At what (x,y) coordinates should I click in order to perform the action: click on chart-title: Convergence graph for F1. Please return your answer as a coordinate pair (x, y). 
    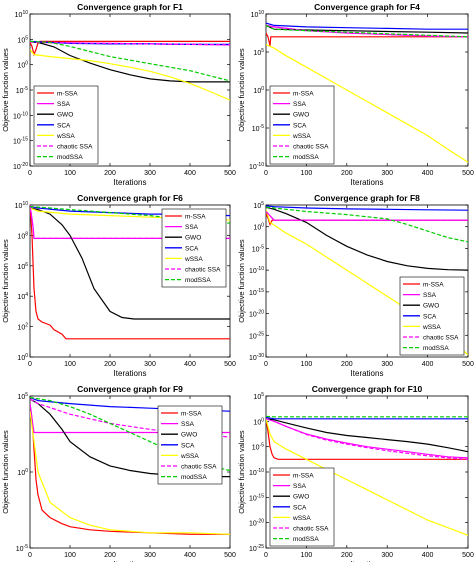
    Looking at the image, I should click on (130, 7).